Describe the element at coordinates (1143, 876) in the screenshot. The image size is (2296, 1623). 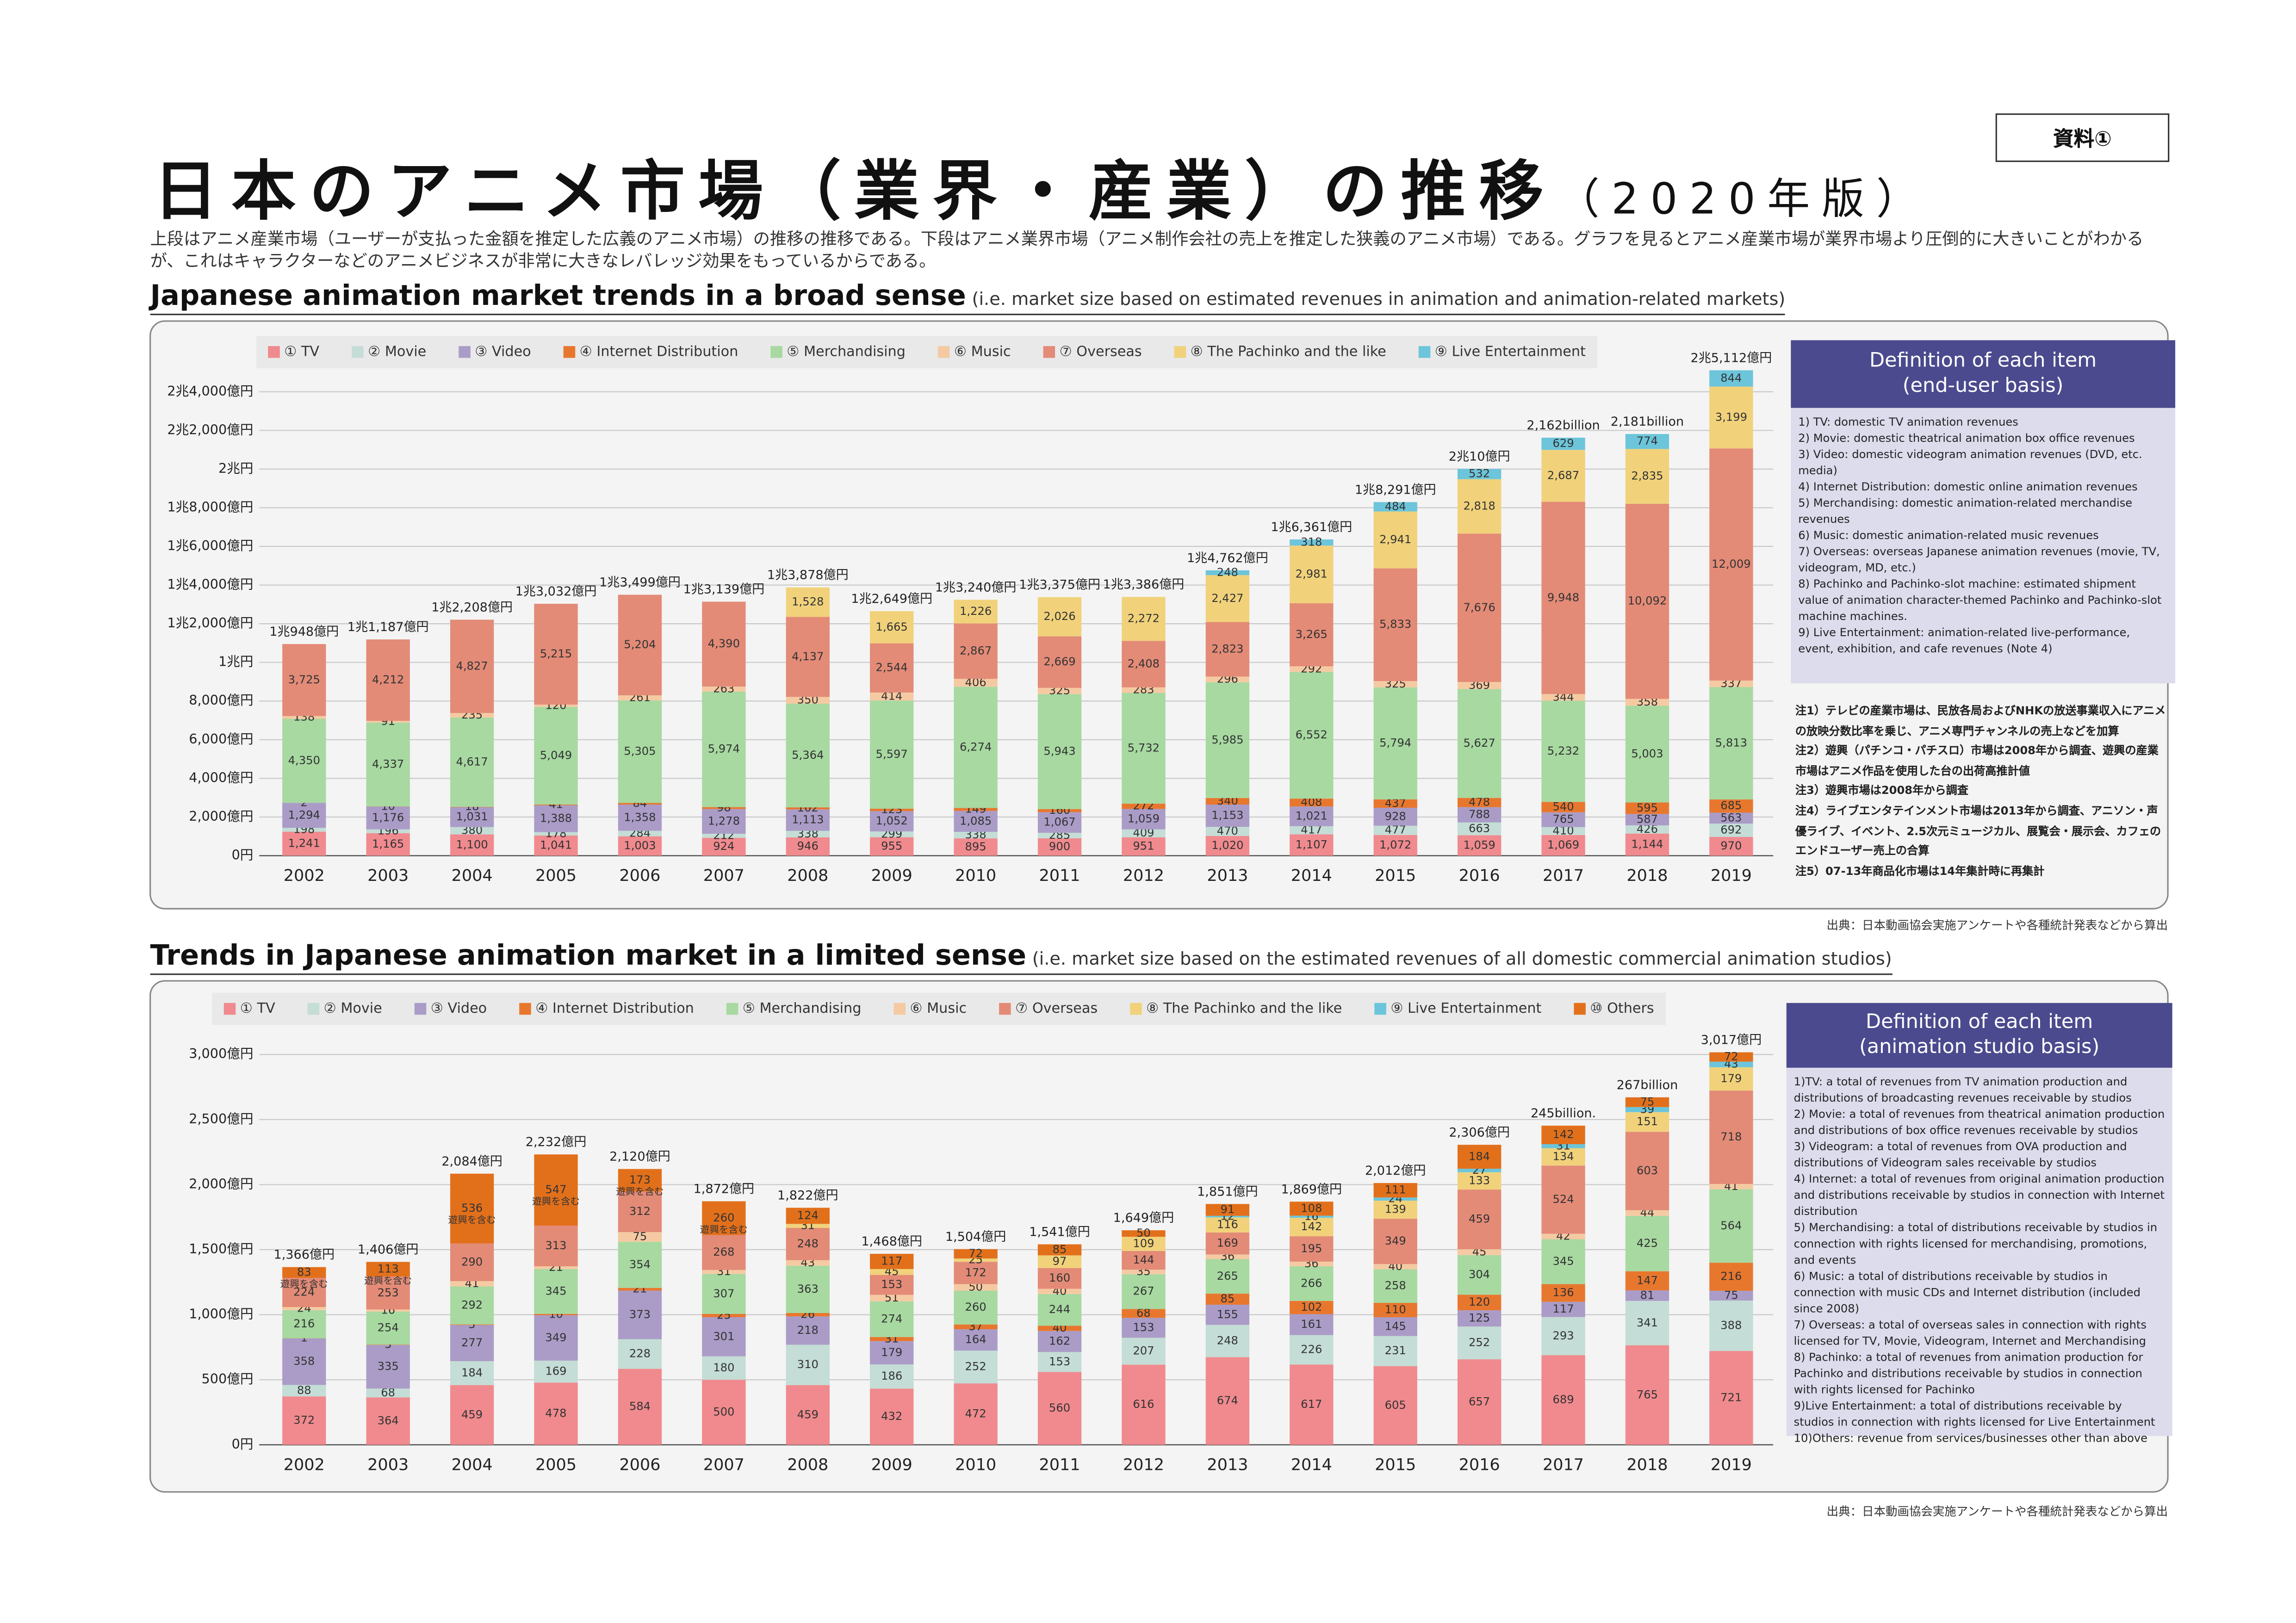
I see `x-tick-label: 2012` at that location.